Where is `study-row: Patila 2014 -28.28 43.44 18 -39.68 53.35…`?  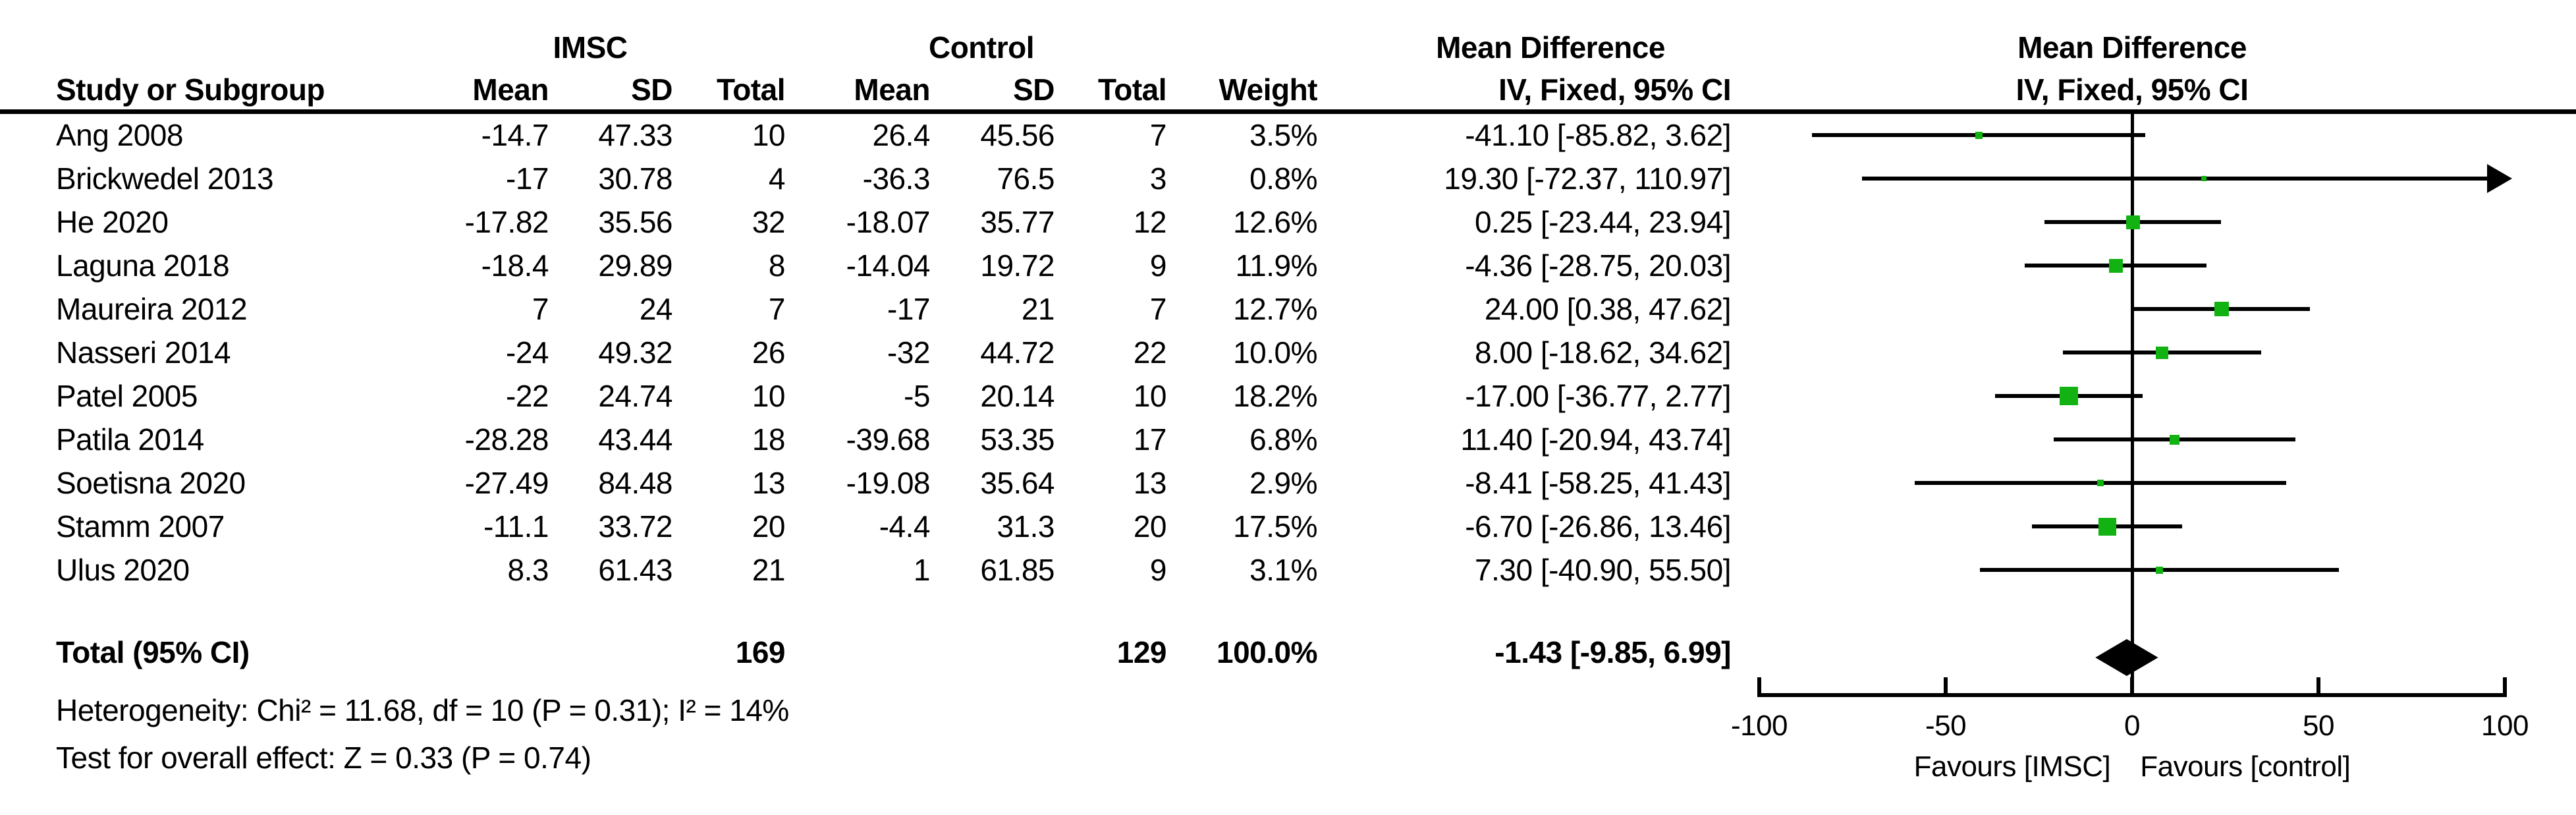 study-row: Patila 2014 -28.28 43.44 18 -39.68 53.35… is located at coordinates (1288, 439).